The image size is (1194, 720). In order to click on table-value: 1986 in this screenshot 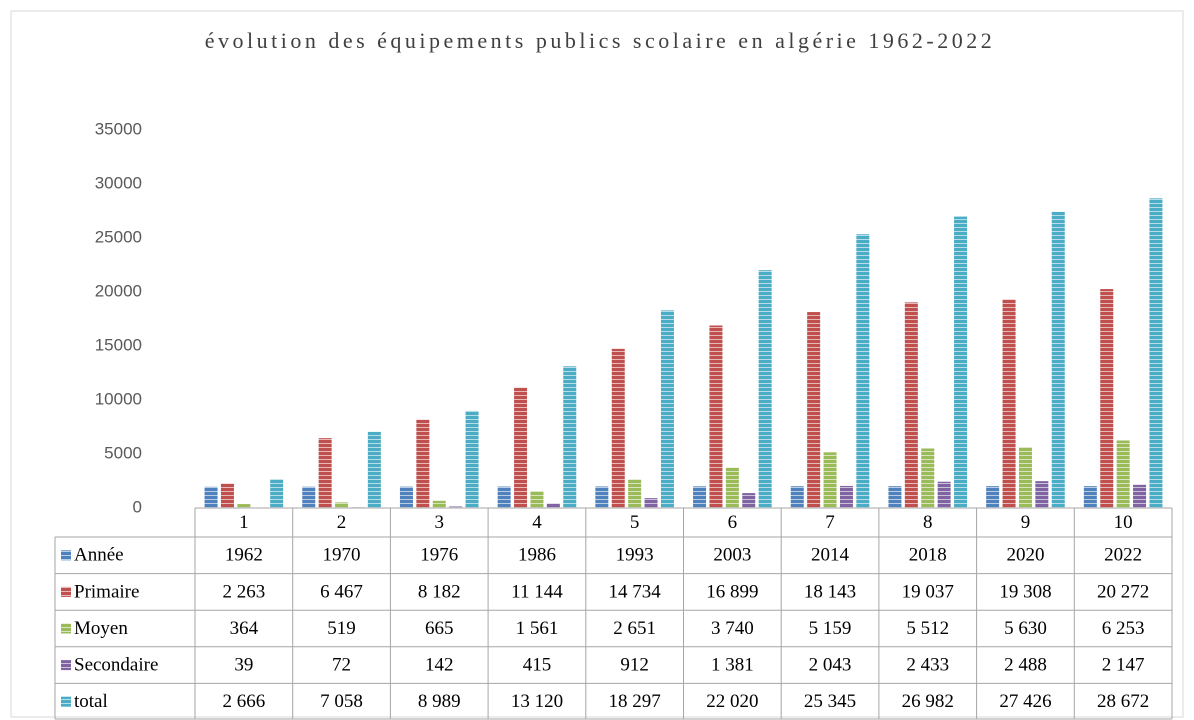, I will do `click(537, 555)`.